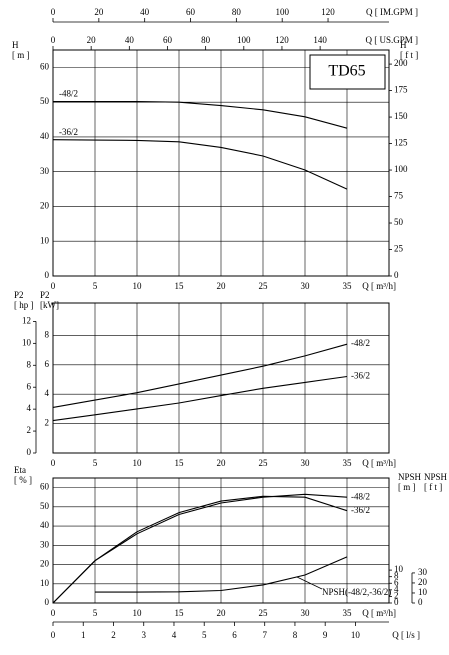 The image size is (449, 655). I want to click on y-tick-label: 50, so click(45, 506).